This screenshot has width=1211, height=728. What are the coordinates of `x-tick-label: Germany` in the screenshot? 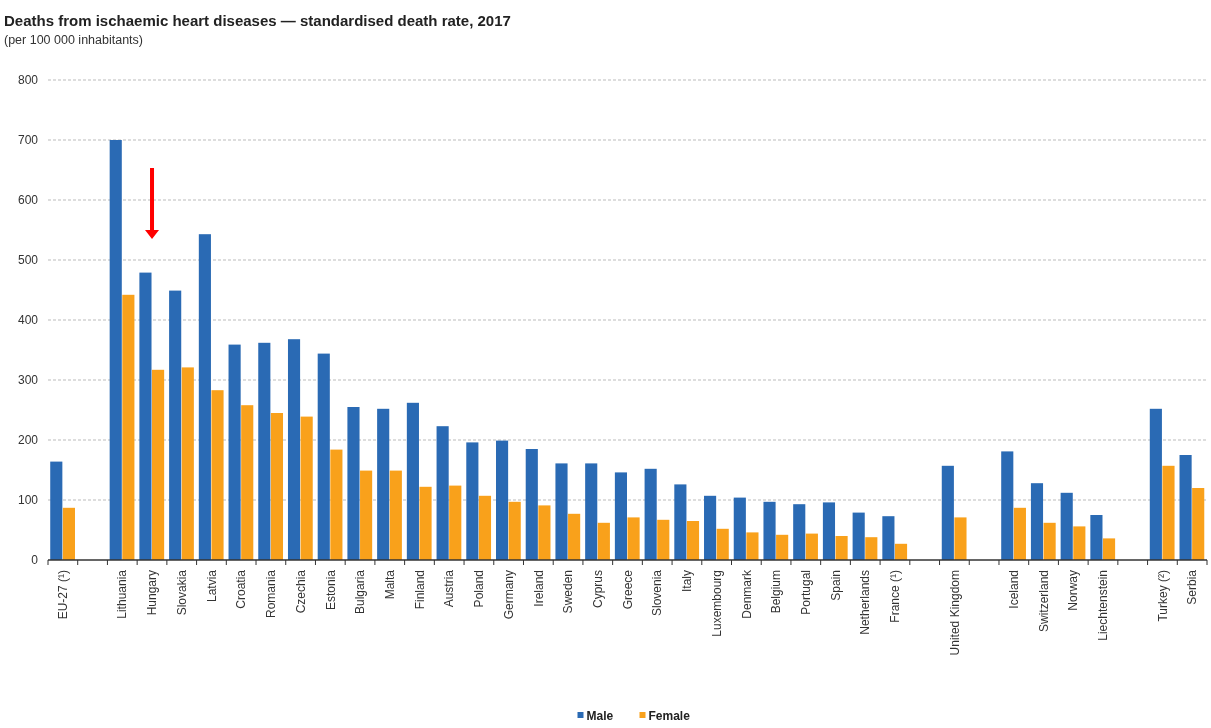 It's located at (508, 595).